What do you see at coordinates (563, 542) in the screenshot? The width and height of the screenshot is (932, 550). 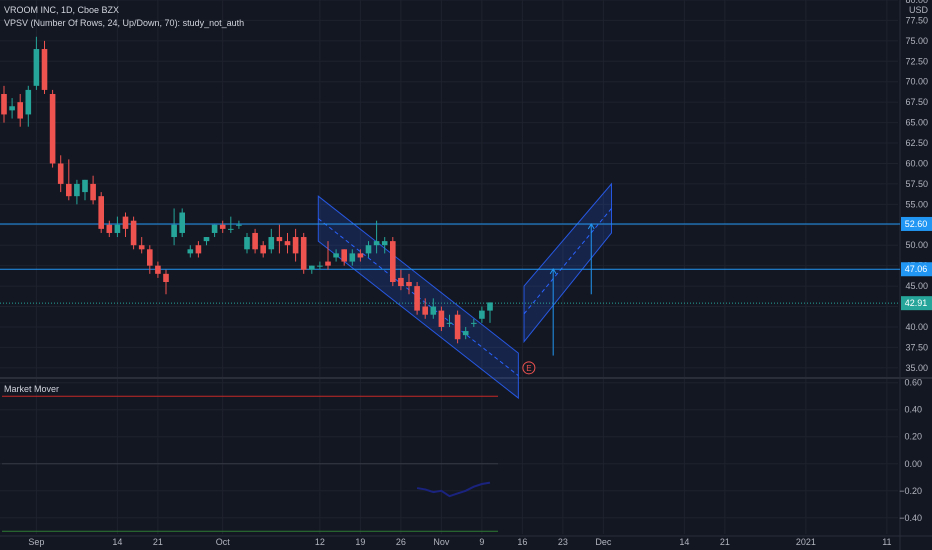 I see `time-tick-label: 23` at bounding box center [563, 542].